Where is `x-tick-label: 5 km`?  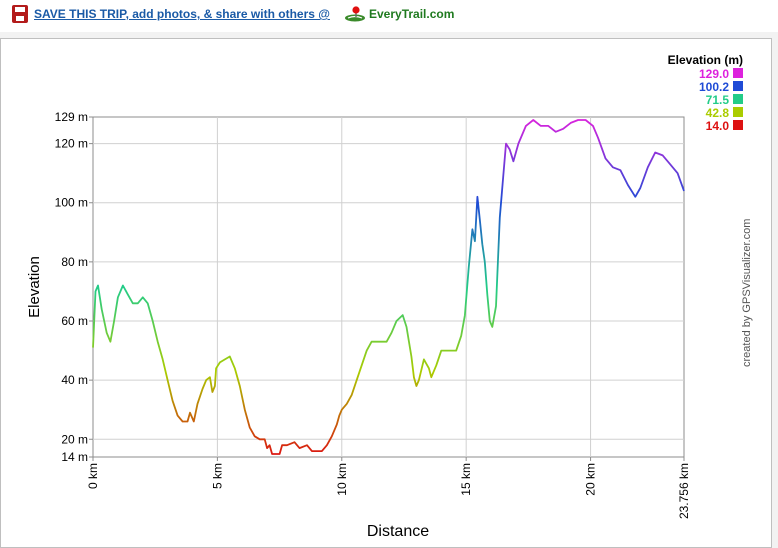
x-tick-label: 5 km is located at coordinates (217, 476).